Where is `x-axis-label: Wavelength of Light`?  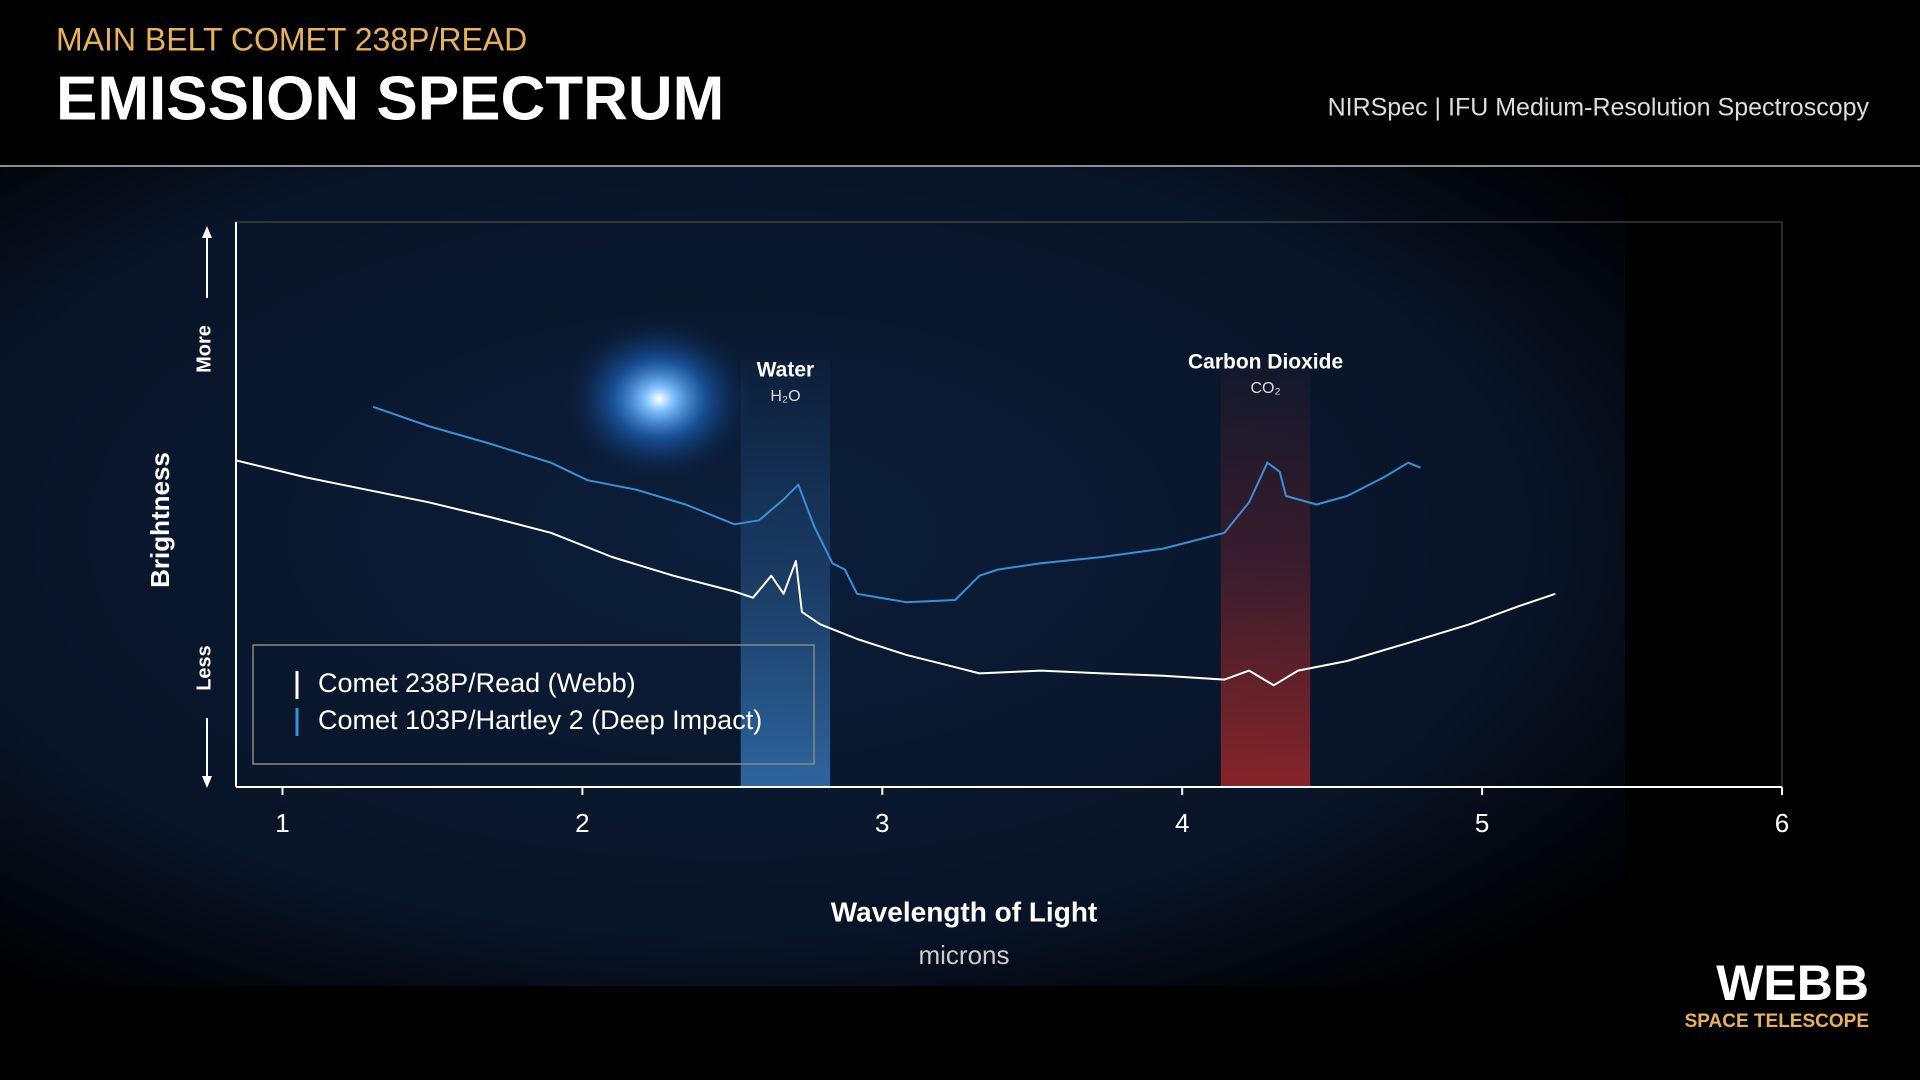 x-axis-label: Wavelength of Light is located at coordinates (964, 911).